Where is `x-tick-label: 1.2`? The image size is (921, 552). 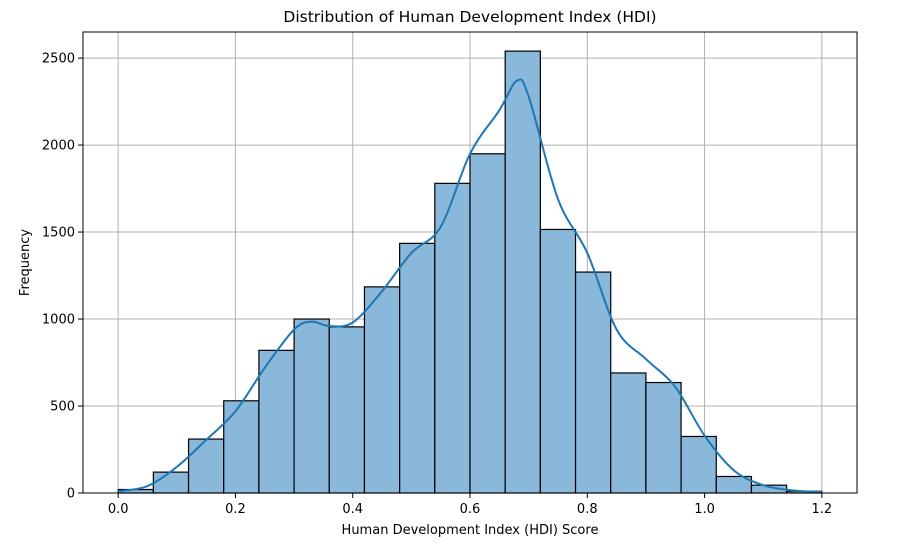
x-tick-label: 1.2 is located at coordinates (821, 509).